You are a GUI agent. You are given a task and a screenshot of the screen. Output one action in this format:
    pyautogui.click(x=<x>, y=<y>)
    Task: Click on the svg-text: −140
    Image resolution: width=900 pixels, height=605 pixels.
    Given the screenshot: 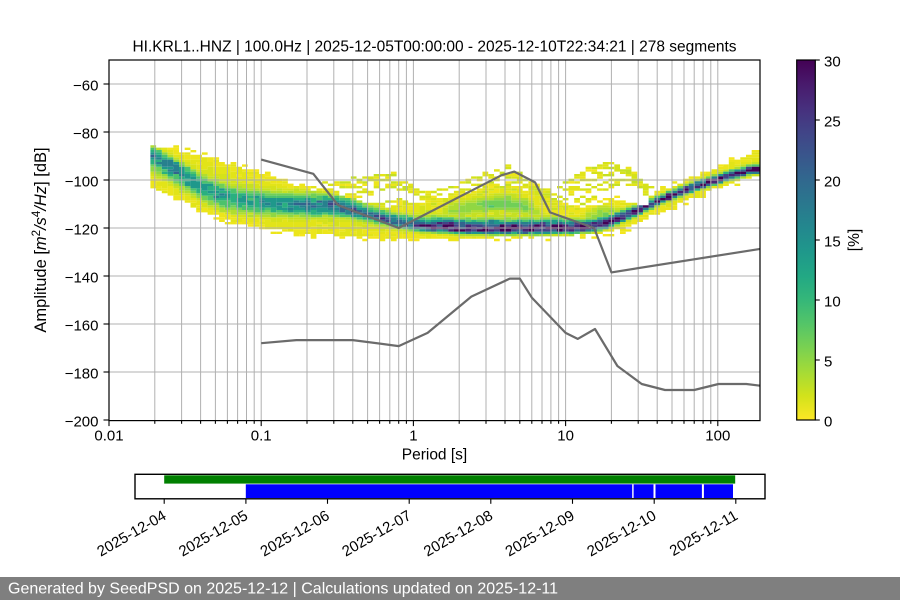 What is the action you would take?
    pyautogui.click(x=82, y=278)
    